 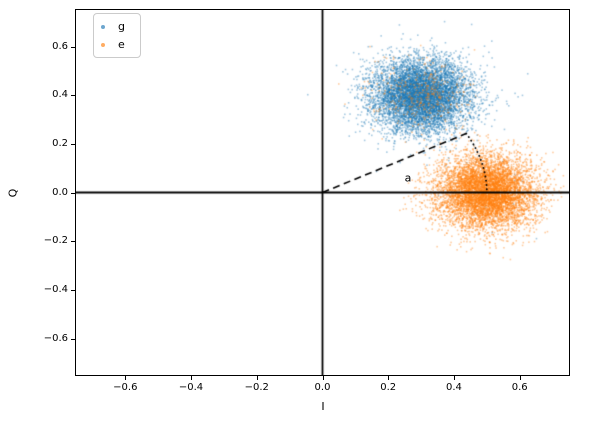 I want to click on y-axis-label: Q, so click(x=13, y=193).